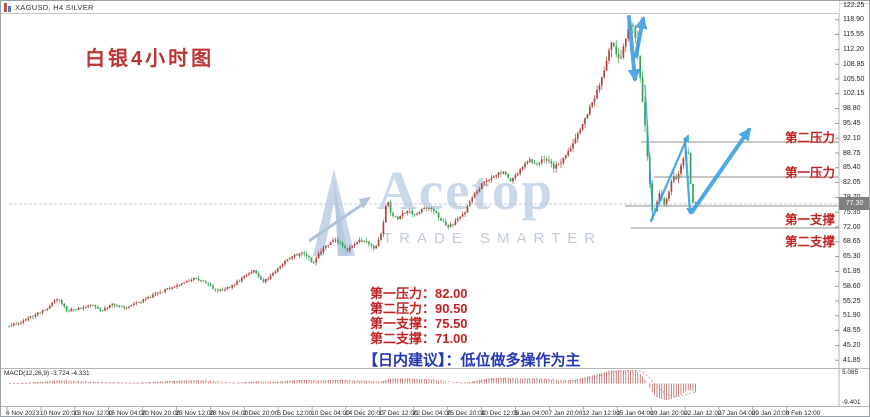  I want to click on time-axis-label: 6 Nov 2023, so click(23, 413).